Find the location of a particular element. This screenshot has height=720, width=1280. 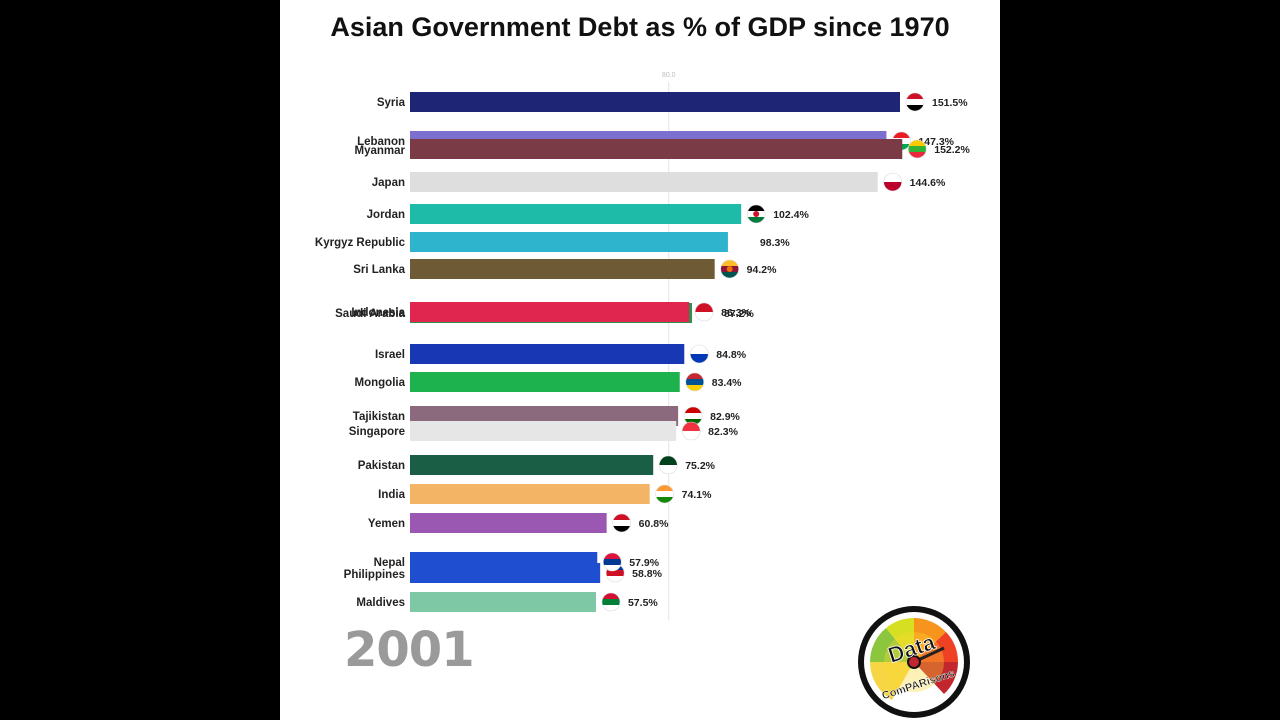

value-label-tajikistan: 82.9% is located at coordinates (725, 417).